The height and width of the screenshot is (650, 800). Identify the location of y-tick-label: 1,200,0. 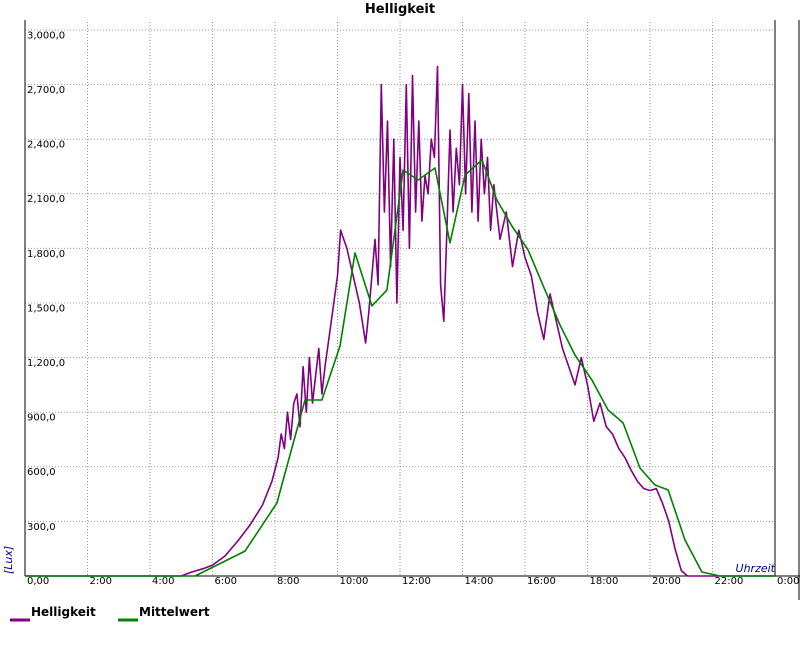
(46, 363).